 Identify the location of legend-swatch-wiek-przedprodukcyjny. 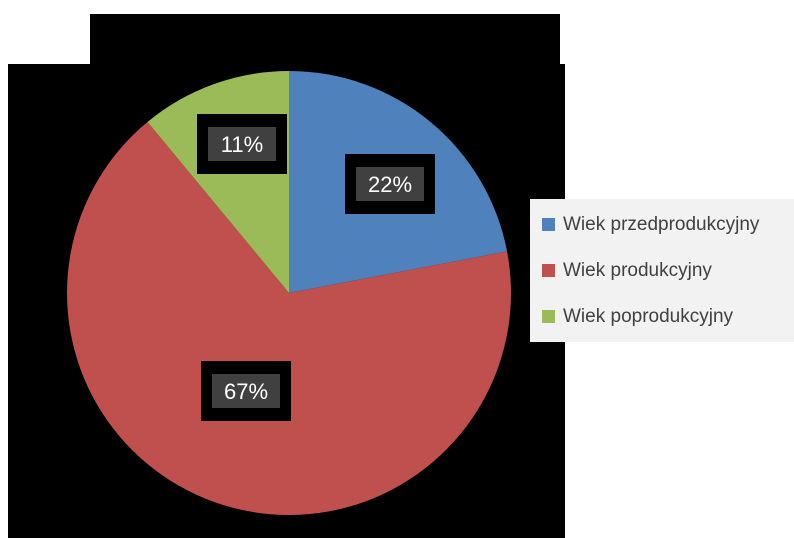
(548, 224).